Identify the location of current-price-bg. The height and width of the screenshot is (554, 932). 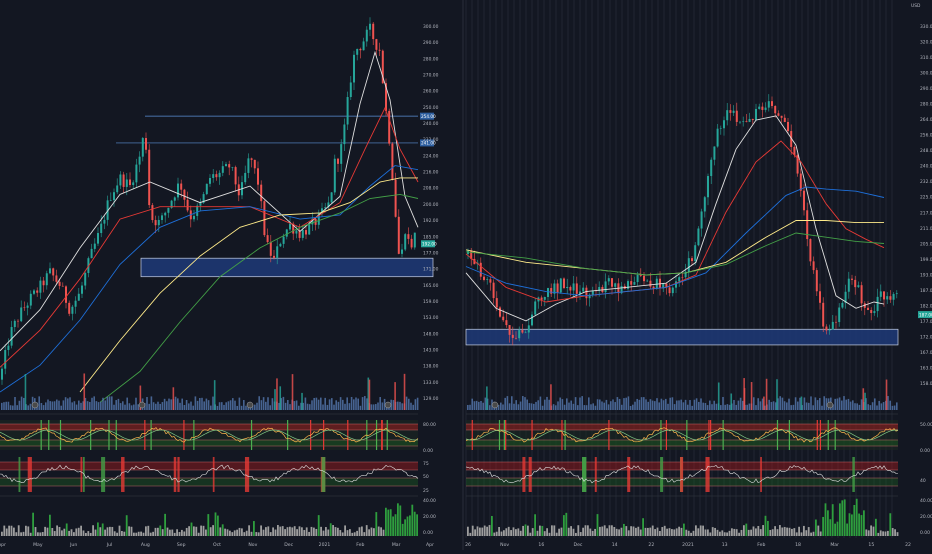
(925, 315).